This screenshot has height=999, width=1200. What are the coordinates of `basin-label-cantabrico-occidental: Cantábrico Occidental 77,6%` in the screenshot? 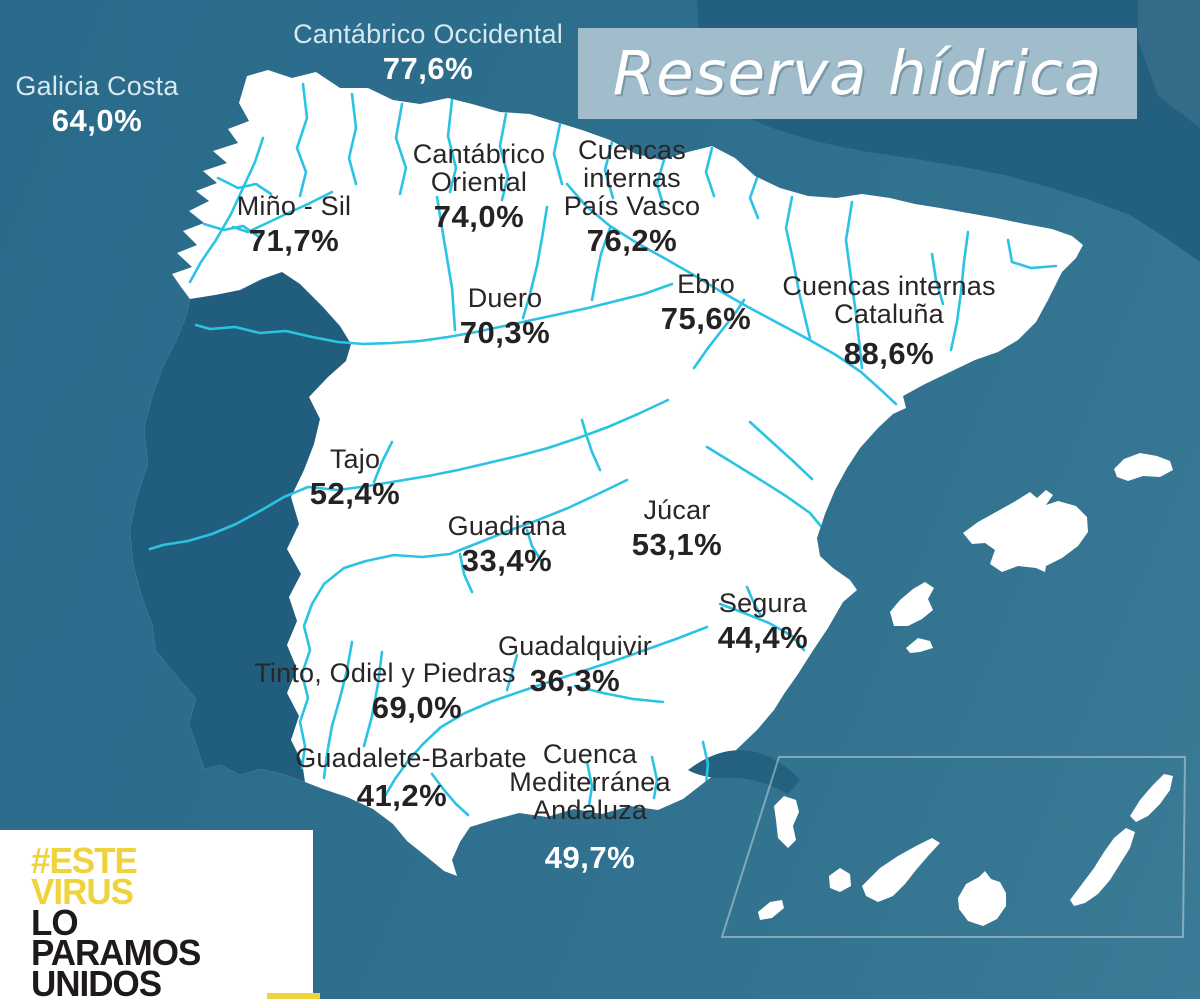 It's located at (428, 53).